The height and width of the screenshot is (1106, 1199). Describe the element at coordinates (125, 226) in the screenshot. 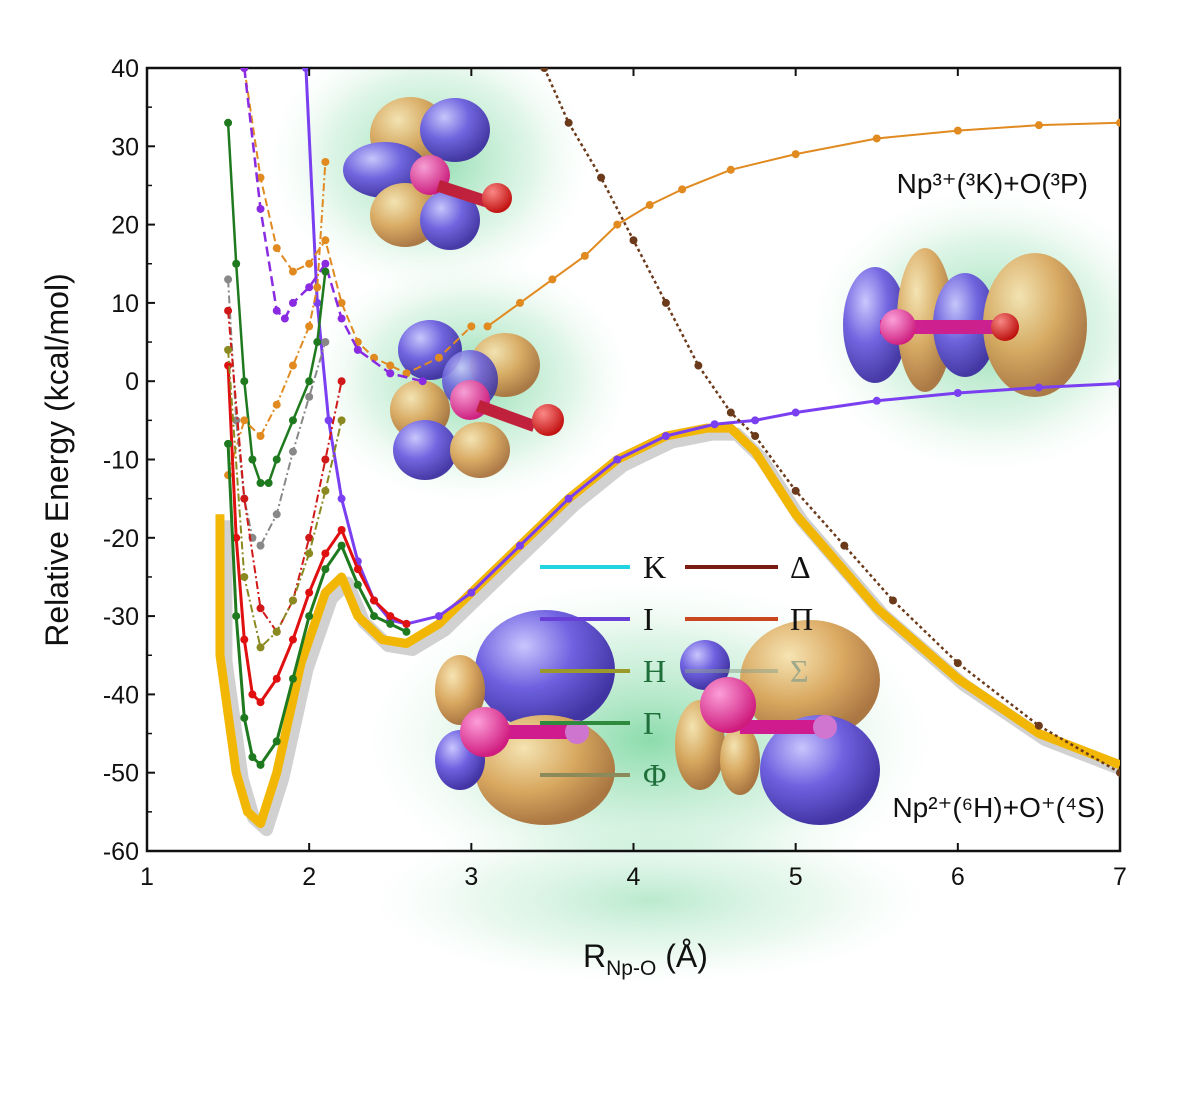

I see `y-tick-label: 20` at that location.